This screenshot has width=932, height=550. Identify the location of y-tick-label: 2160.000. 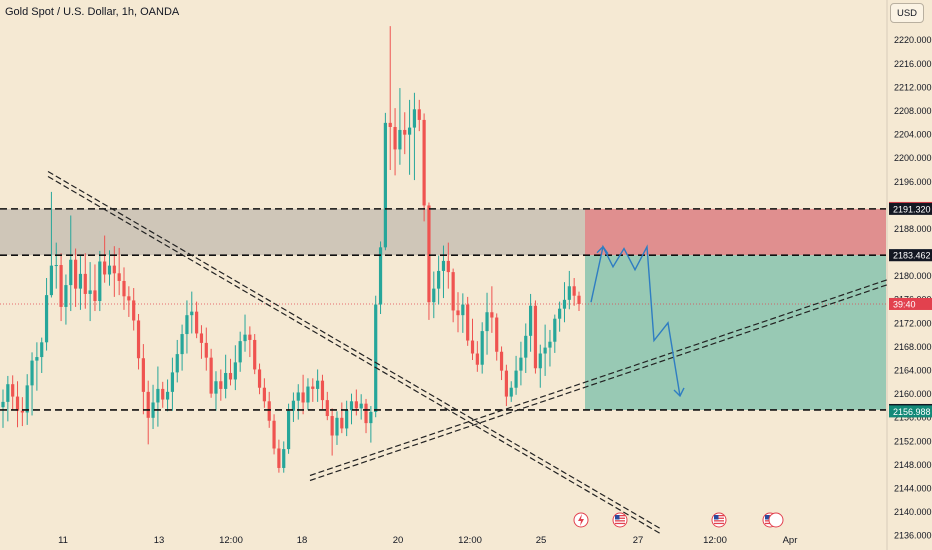
(913, 394).